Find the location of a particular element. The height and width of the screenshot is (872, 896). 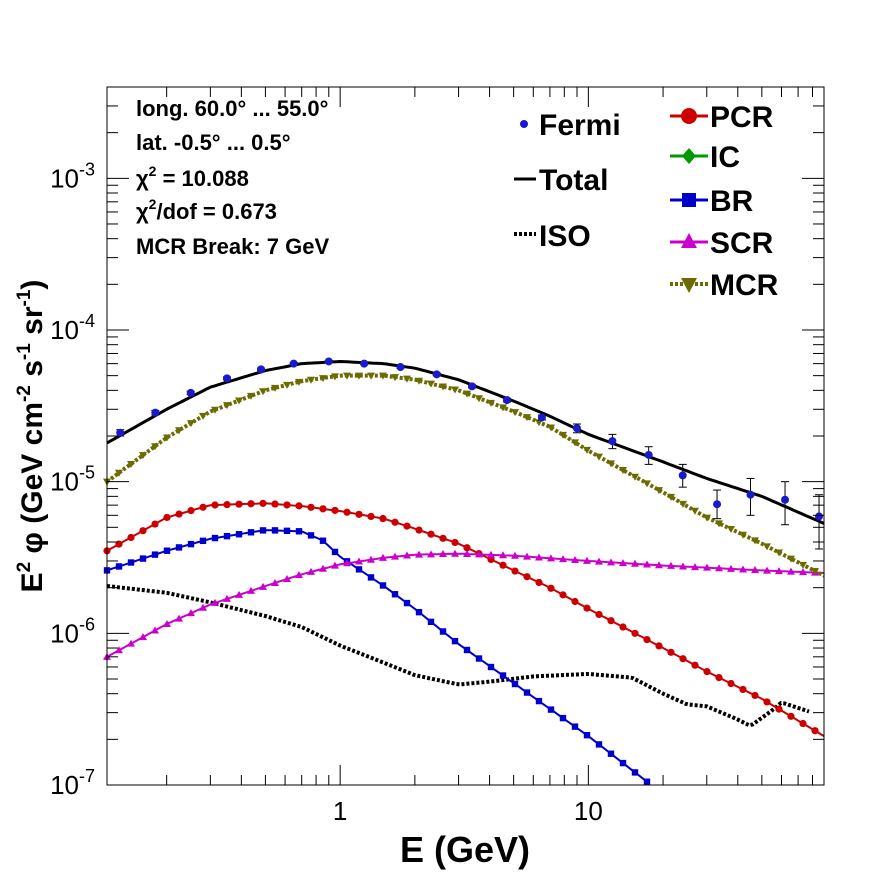

ylabel-mid2: sr is located at coordinates (32, 324).